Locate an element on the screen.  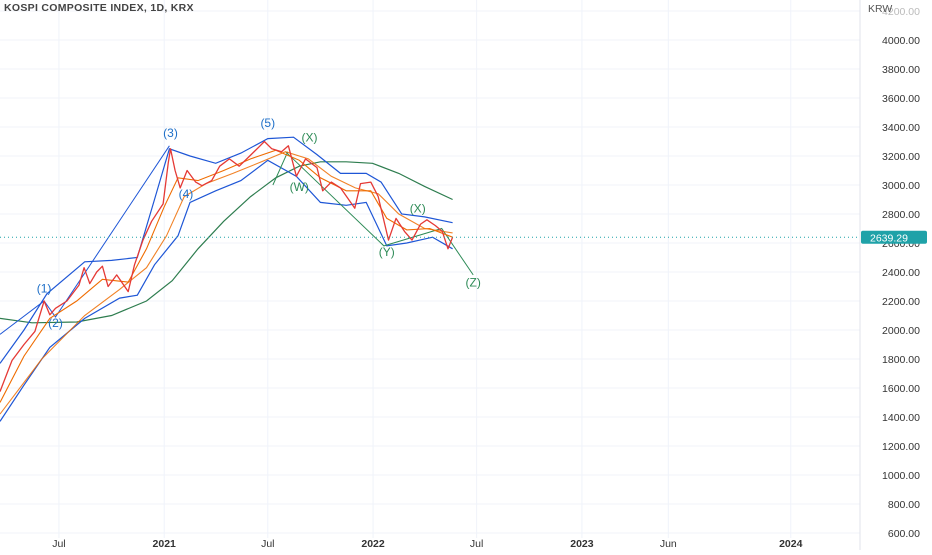
x-tick-label: Jun is located at coordinates (668, 544).